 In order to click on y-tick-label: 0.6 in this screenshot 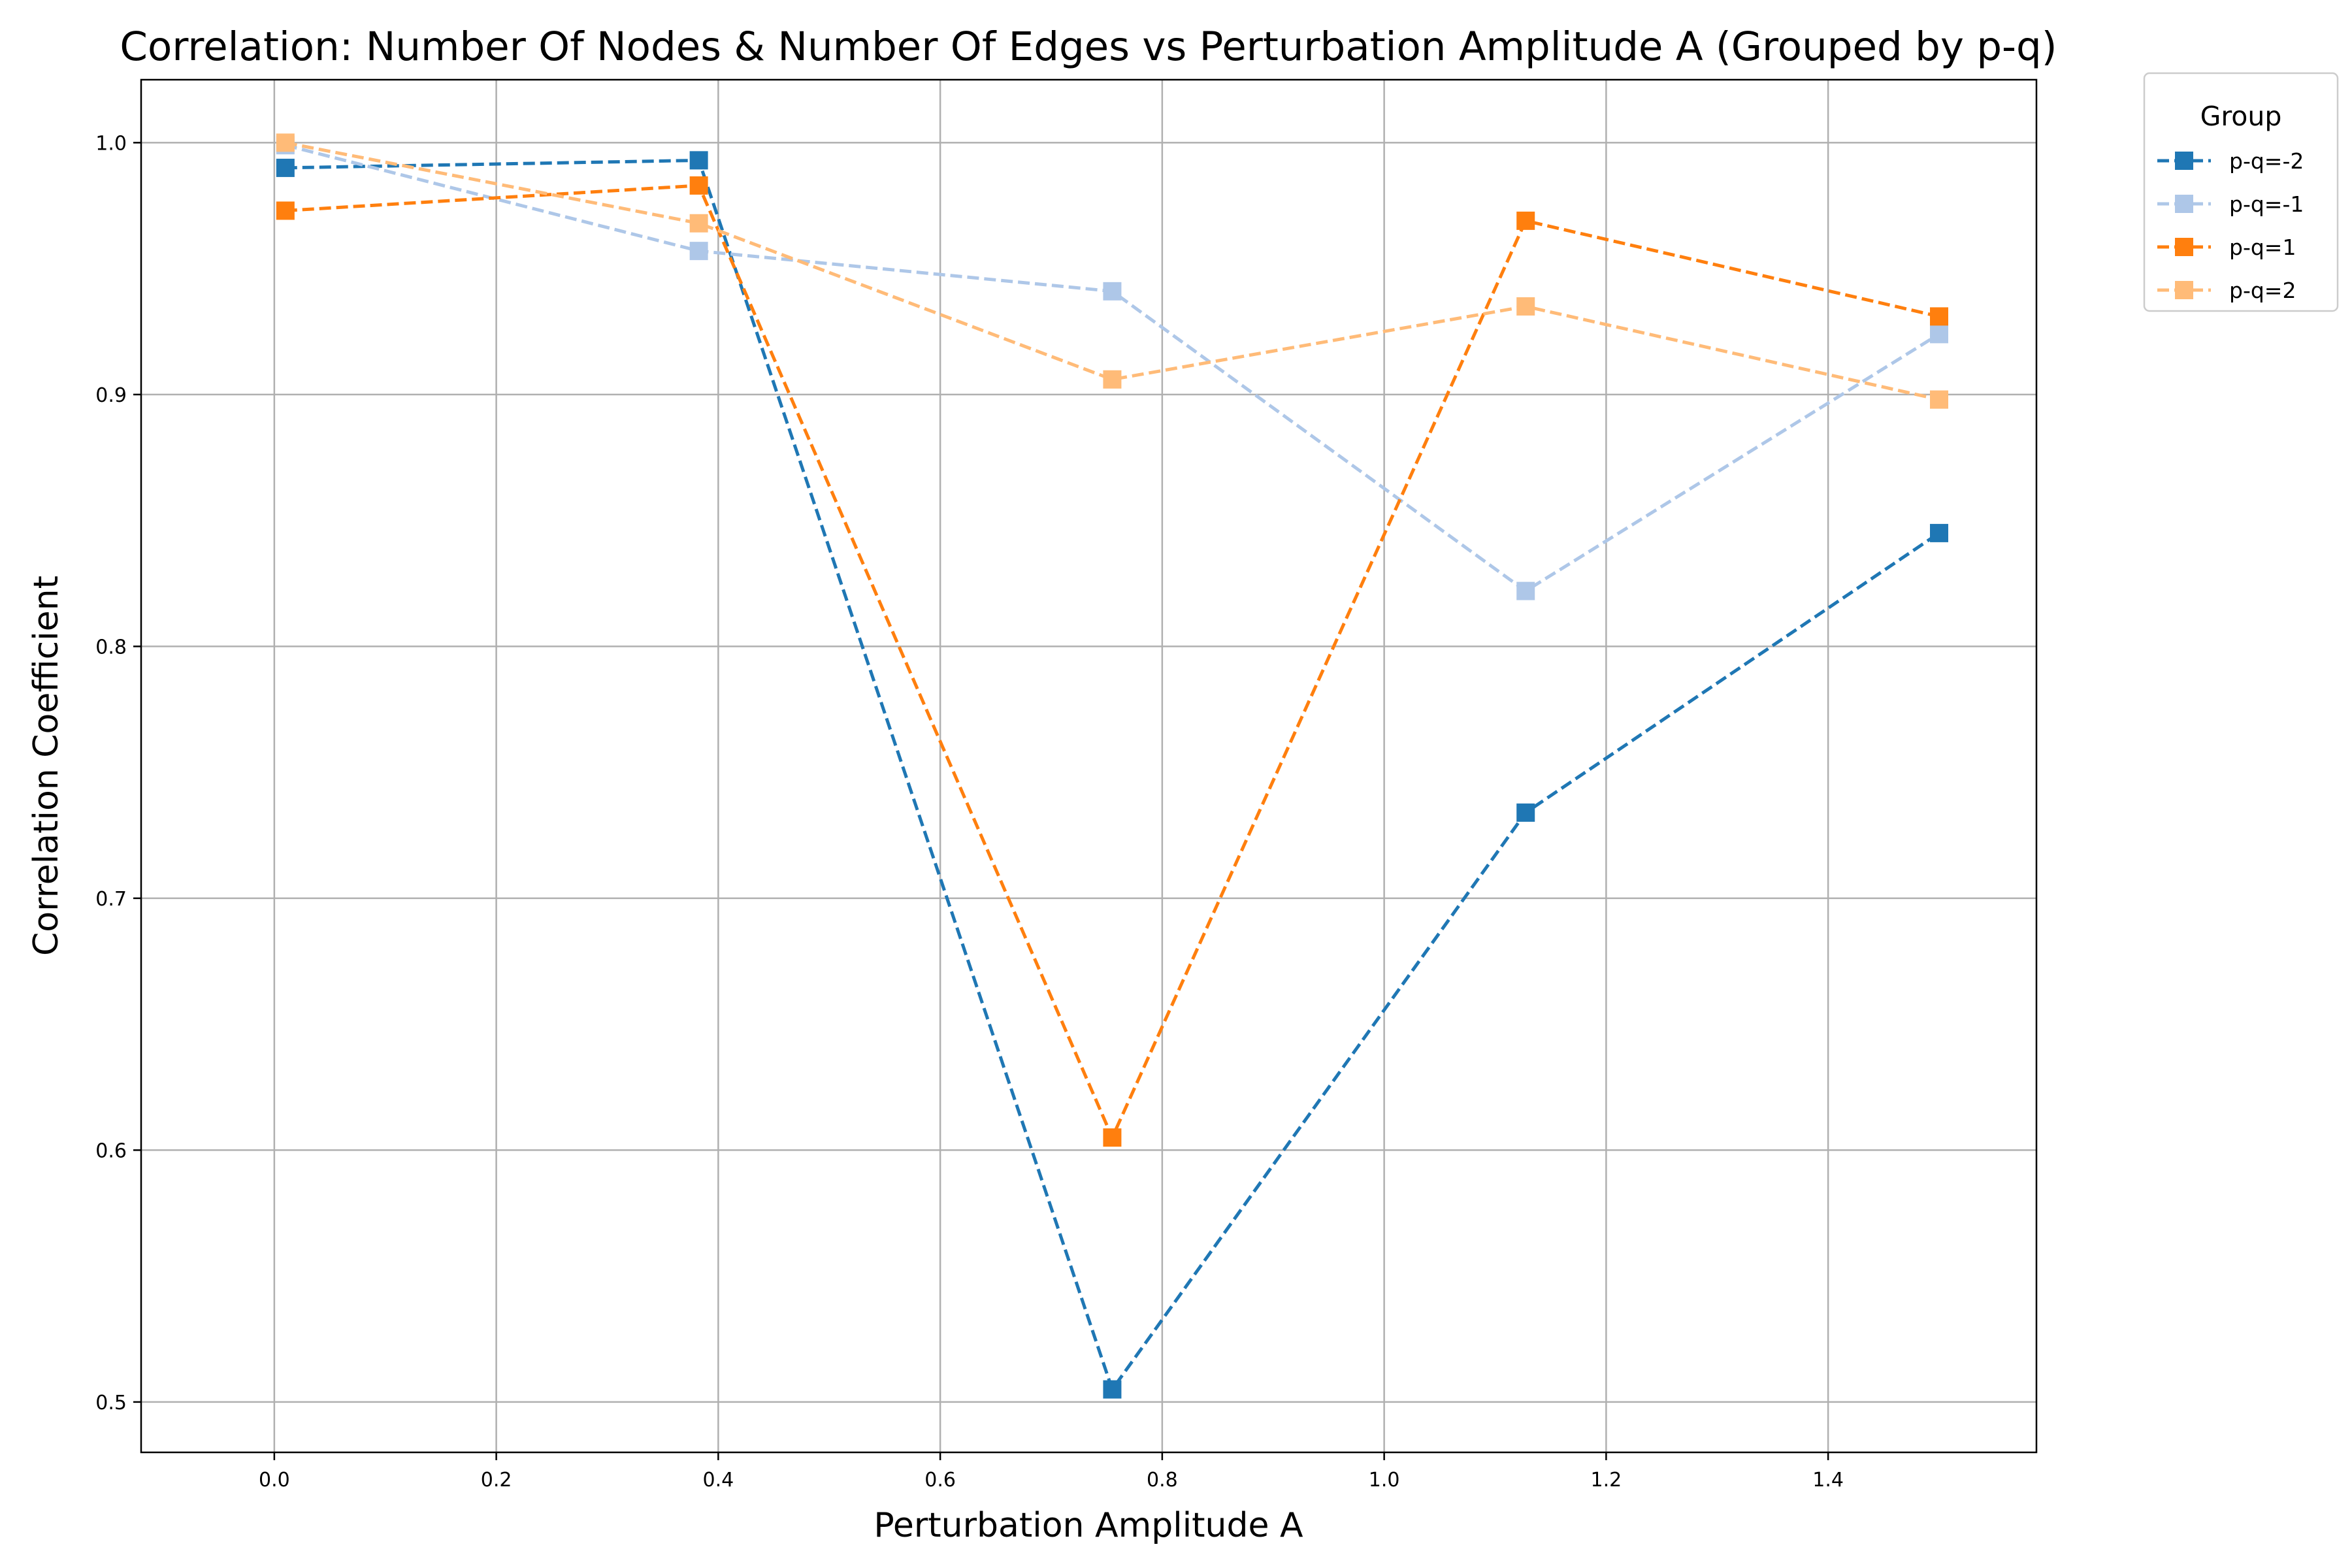, I will do `click(111, 1150)`.